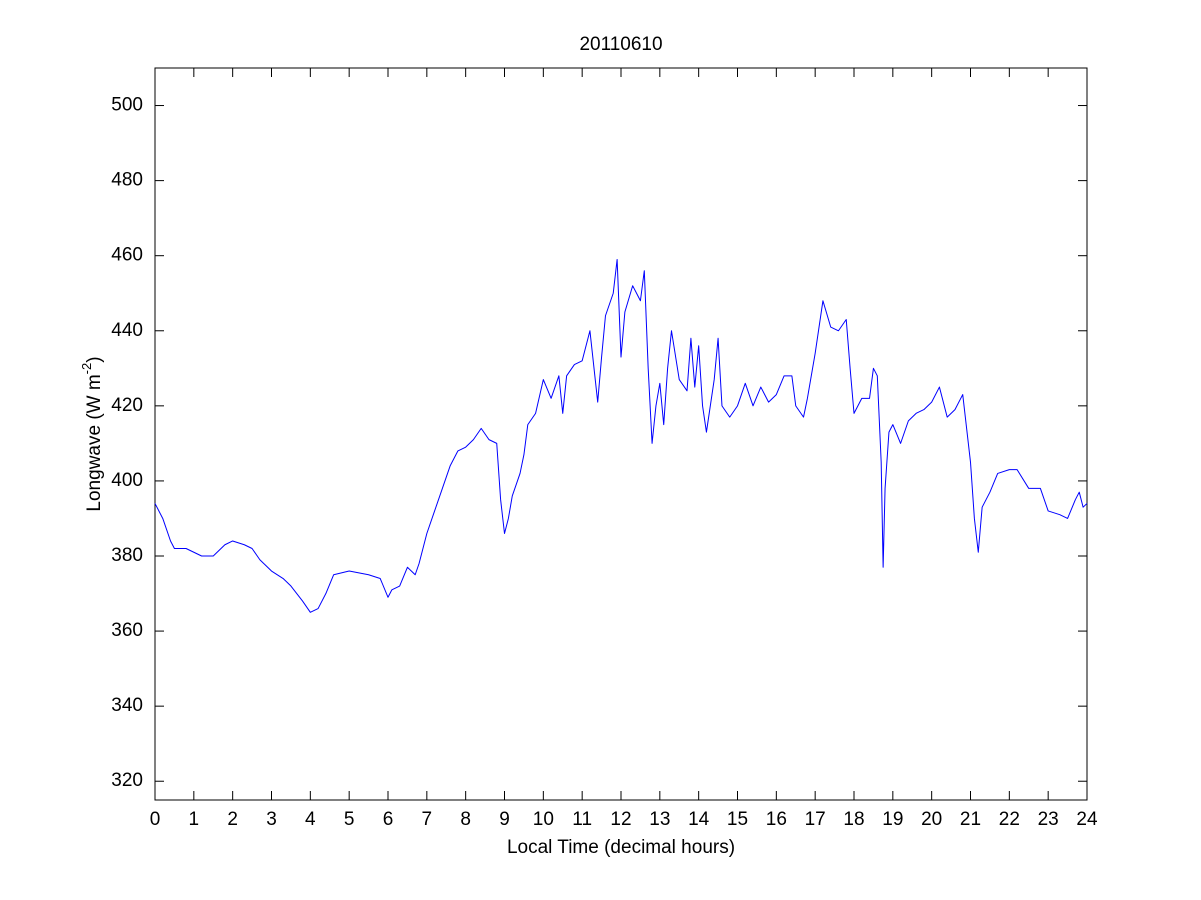 The image size is (1201, 900). I want to click on y-tick-label: 400, so click(127, 480).